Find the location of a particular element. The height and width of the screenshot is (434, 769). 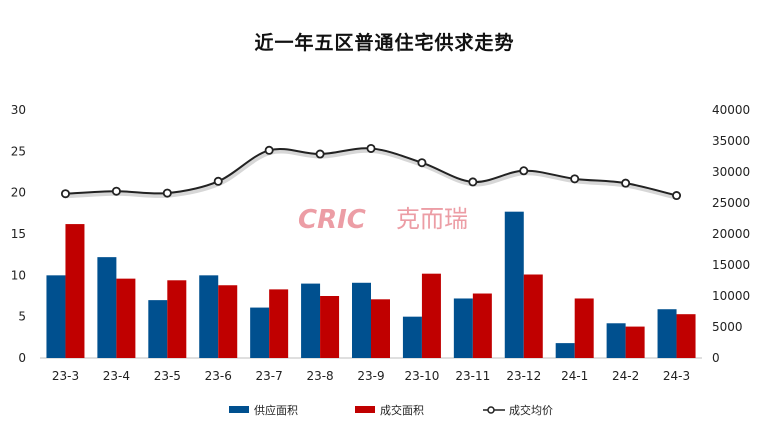

x-tick-label: 23-3 is located at coordinates (65, 376).